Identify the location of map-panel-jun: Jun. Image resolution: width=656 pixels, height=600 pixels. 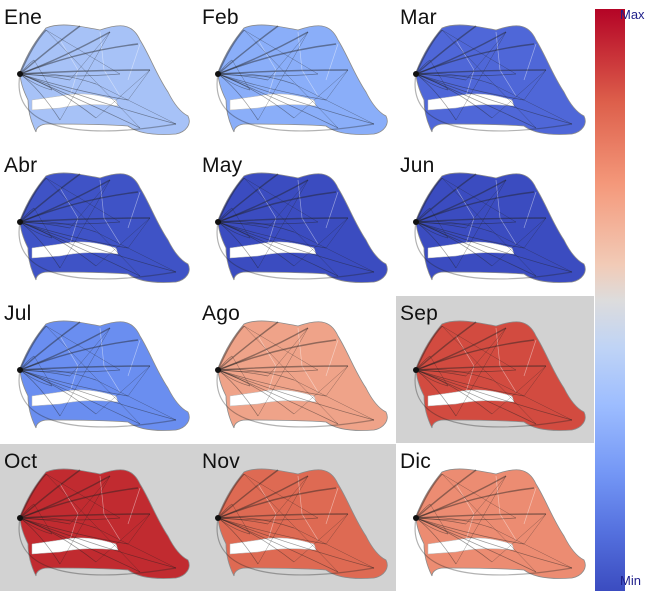
(495, 221).